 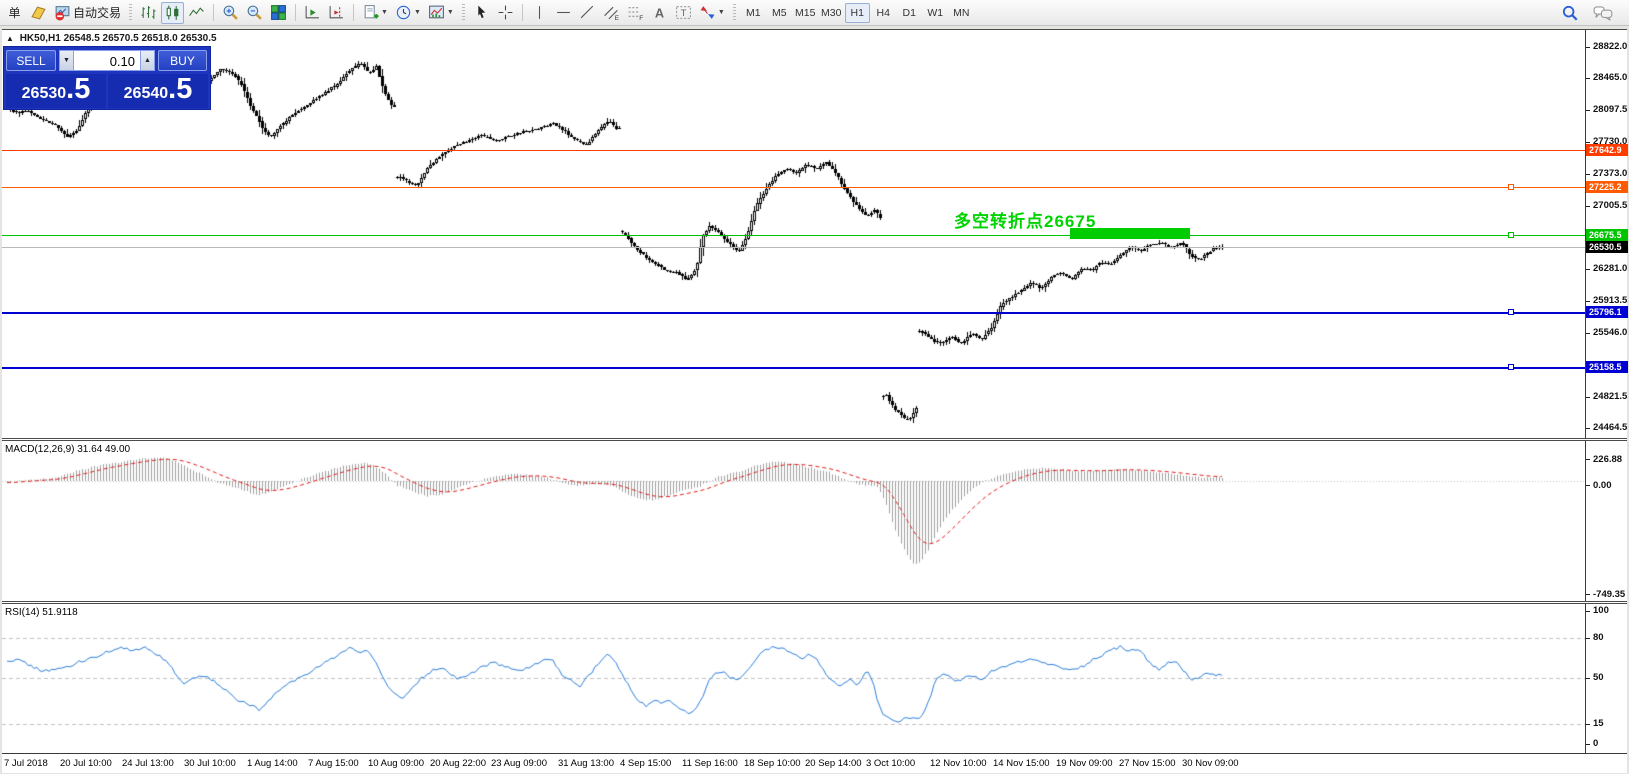 What do you see at coordinates (66, 60) in the screenshot?
I see `volume-decrease-button: ▼` at bounding box center [66, 60].